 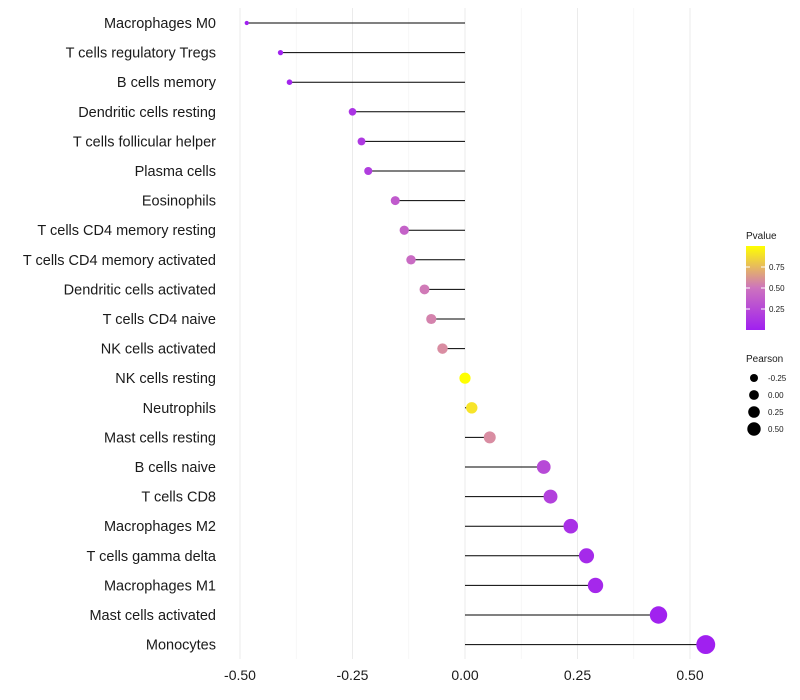 What do you see at coordinates (160, 527) in the screenshot?
I see `category-label: Macrophages M2` at bounding box center [160, 527].